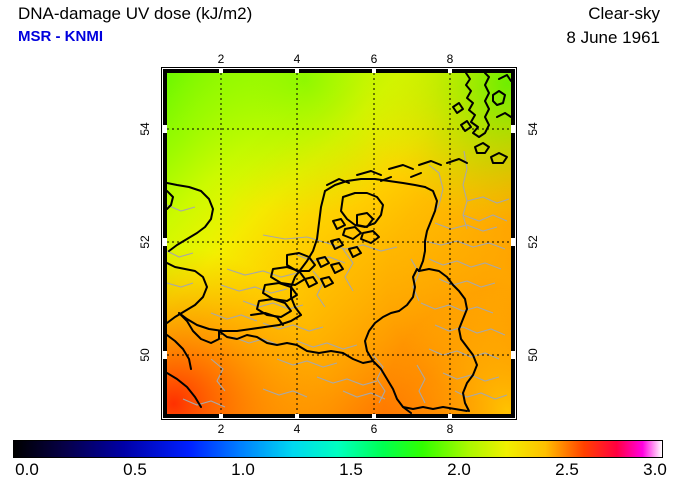 This screenshot has height=480, width=676. What do you see at coordinates (145, 242) in the screenshot?
I see `axis-tick-left-52: 52` at bounding box center [145, 242].